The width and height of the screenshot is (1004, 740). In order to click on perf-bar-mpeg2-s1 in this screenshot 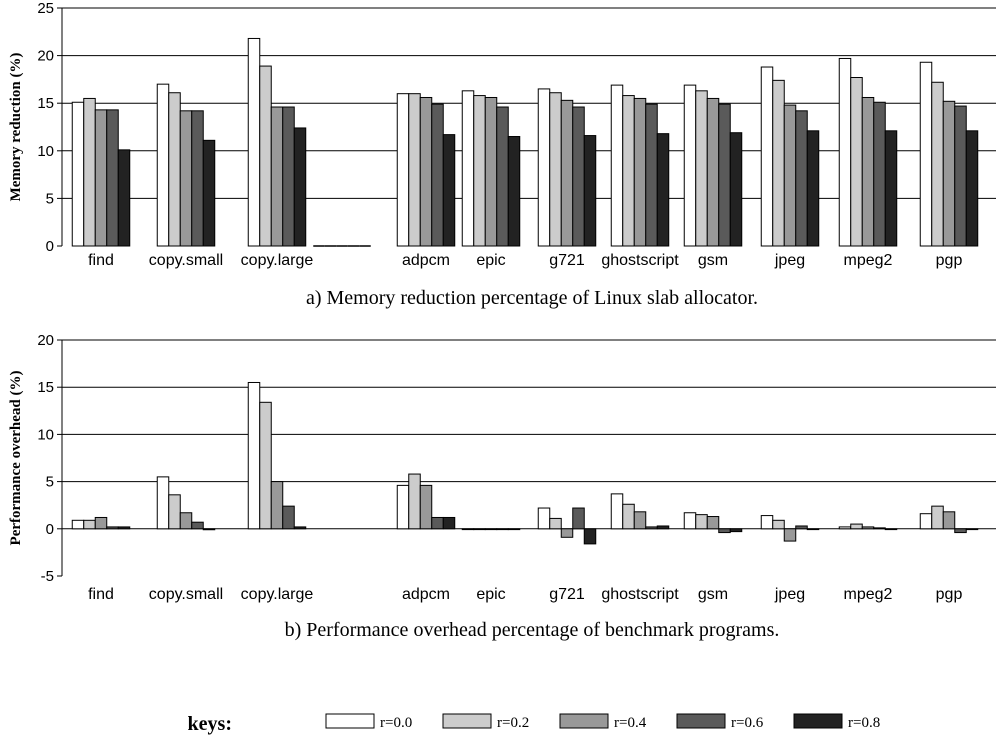, I will do `click(856, 526)`.